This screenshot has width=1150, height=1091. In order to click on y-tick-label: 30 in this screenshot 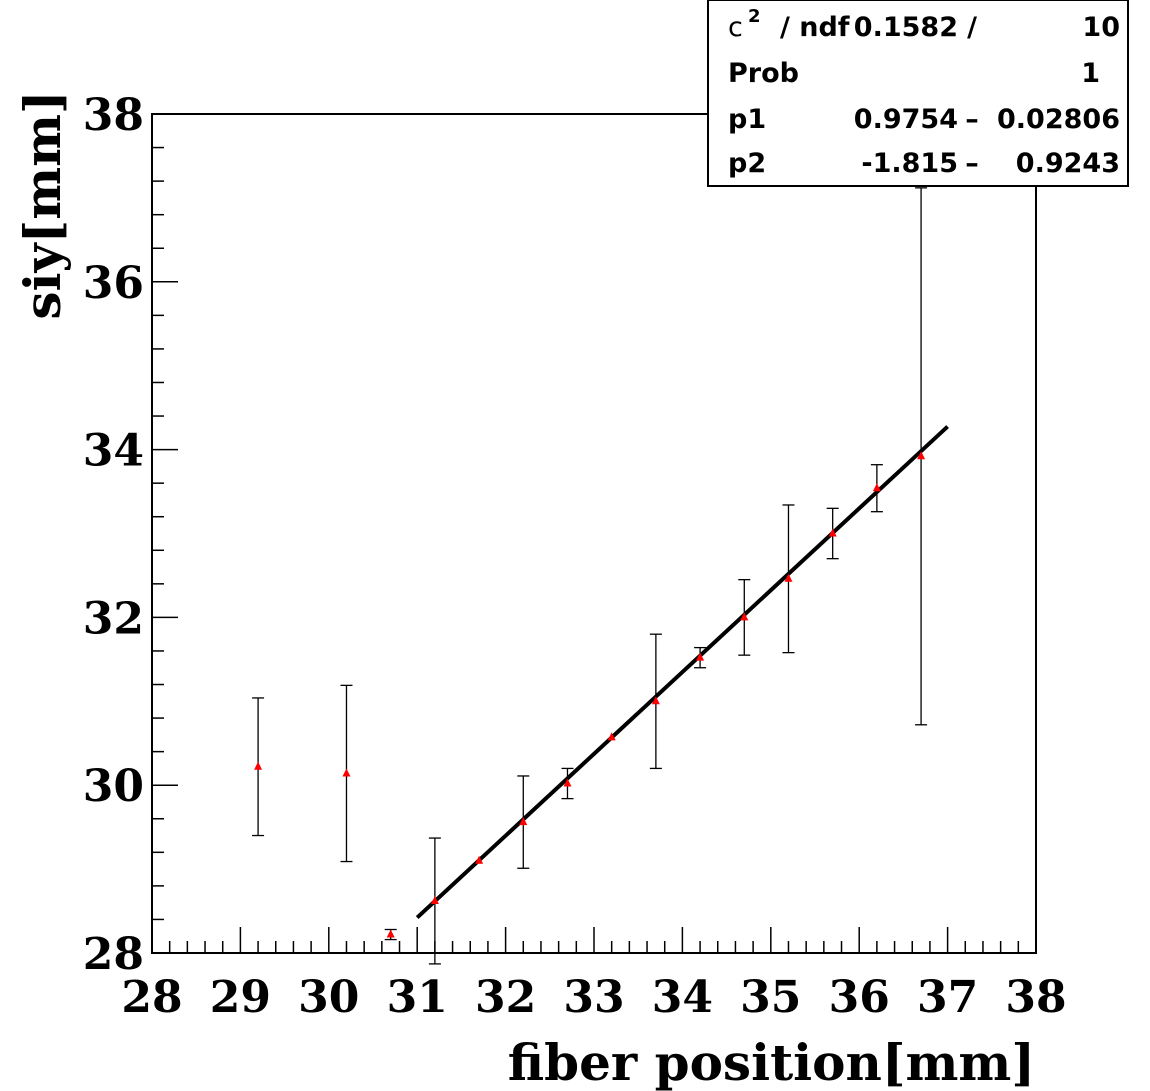, I will do `click(113, 786)`.